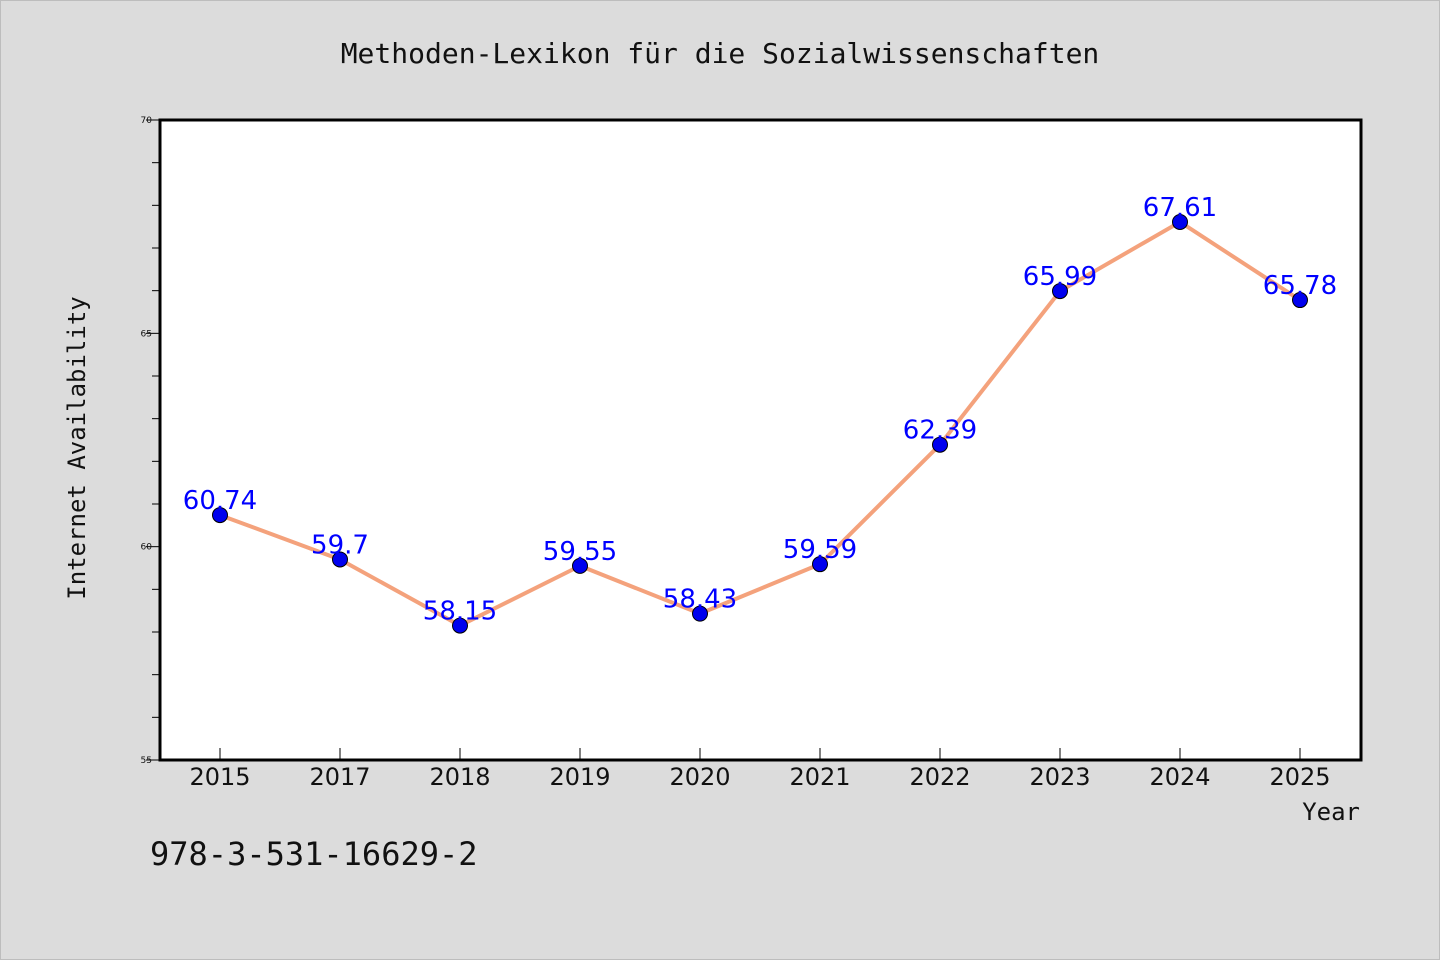 The height and width of the screenshot is (960, 1440). What do you see at coordinates (759, 777) in the screenshot?
I see `x-axis-tick-labels: 2015 2017 2018 2019 2020 2021 2022 2023 2024 2025` at bounding box center [759, 777].